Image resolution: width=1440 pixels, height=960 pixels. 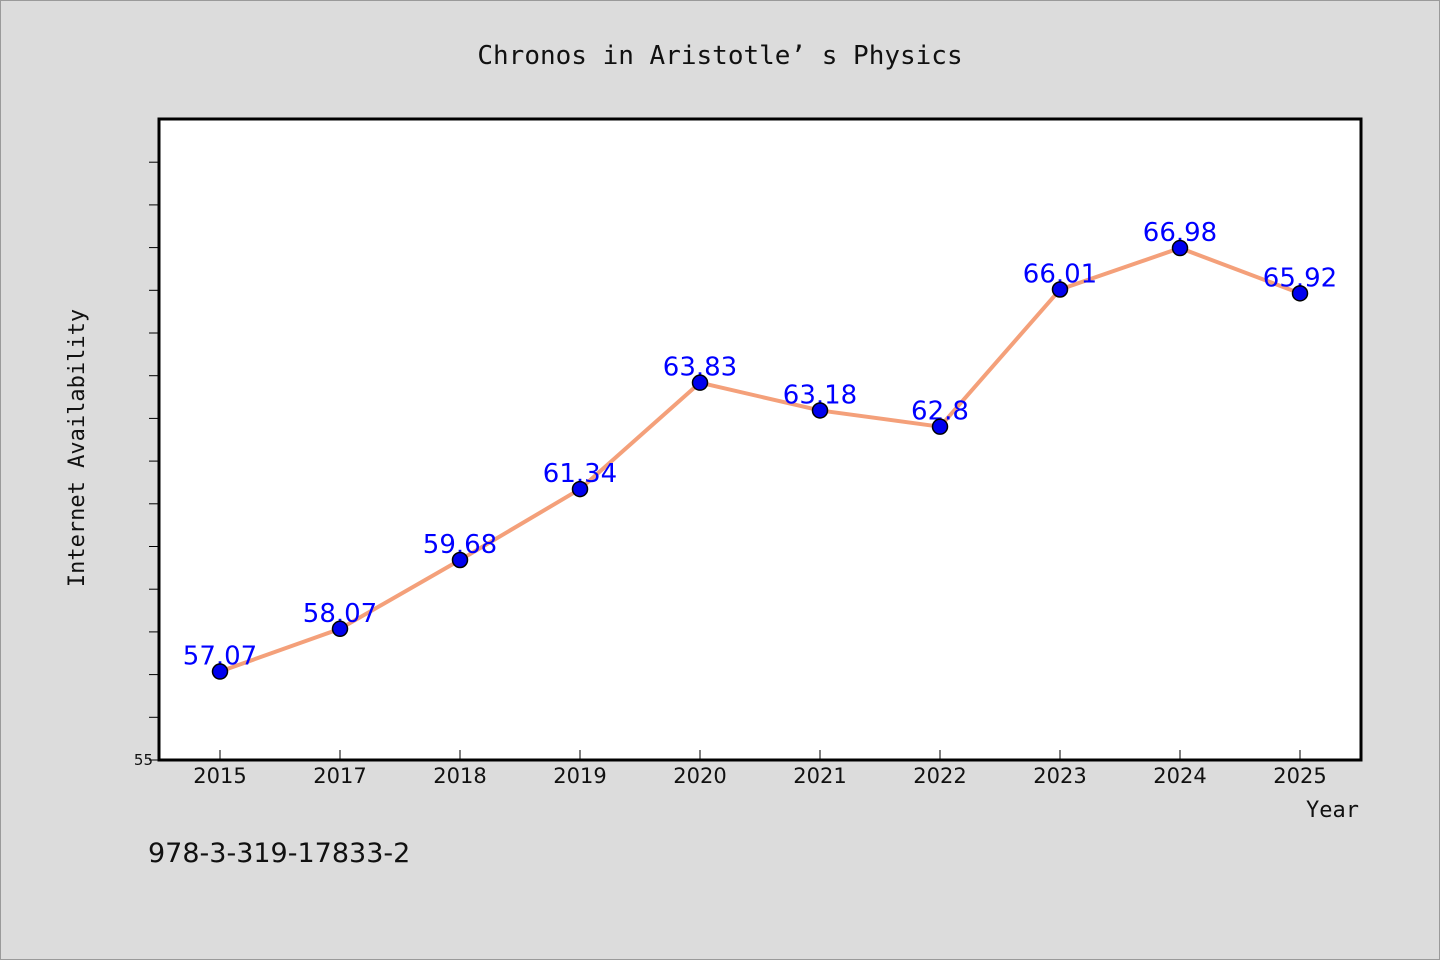 What do you see at coordinates (819, 776) in the screenshot?
I see `x-tick-label: 2021` at bounding box center [819, 776].